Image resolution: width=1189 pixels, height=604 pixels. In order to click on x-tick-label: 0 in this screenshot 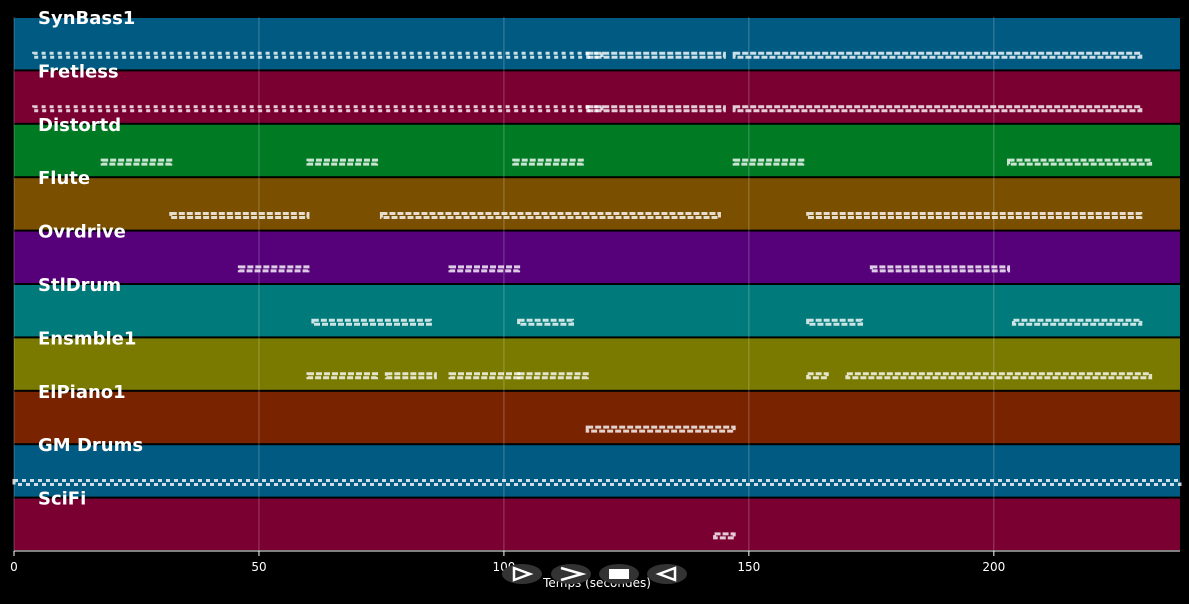, I will do `click(14, 567)`.